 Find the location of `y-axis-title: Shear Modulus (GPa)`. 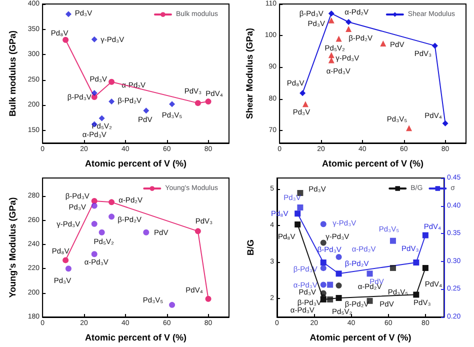

y-axis-title: Shear Modulus (GPa) is located at coordinates (249, 74).